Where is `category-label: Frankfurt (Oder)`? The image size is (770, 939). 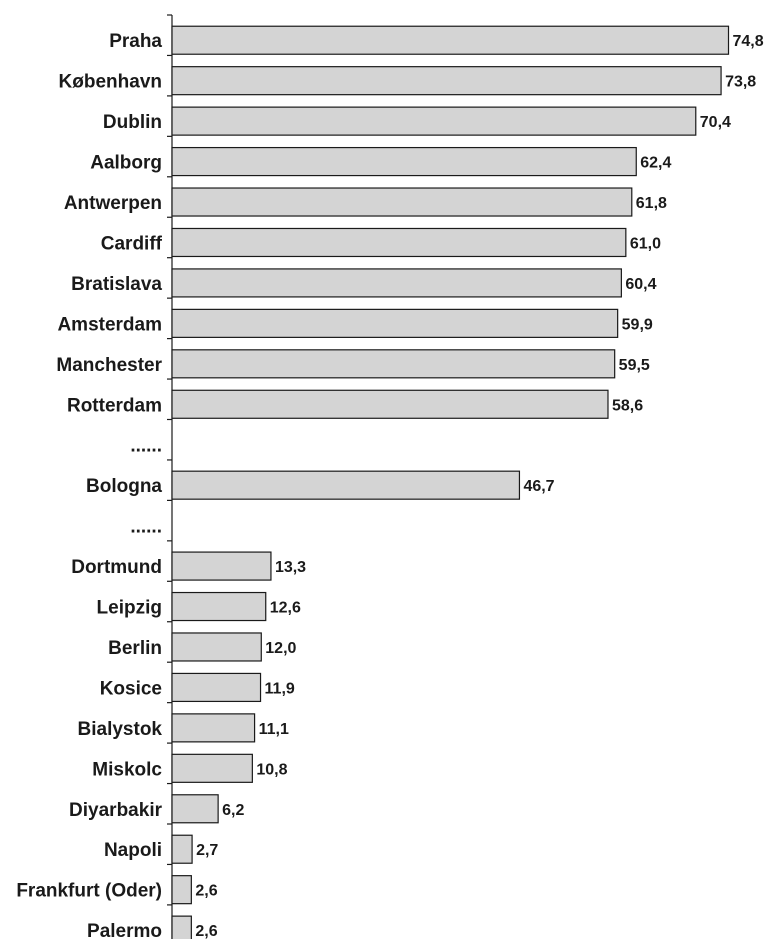
category-label: Frankfurt (Oder) is located at coordinates (89, 891).